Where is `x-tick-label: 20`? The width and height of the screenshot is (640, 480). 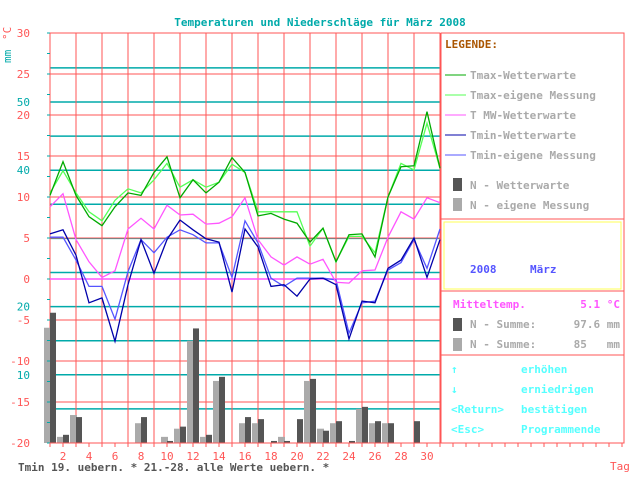 x-tick-label: 20 is located at coordinates (296, 456).